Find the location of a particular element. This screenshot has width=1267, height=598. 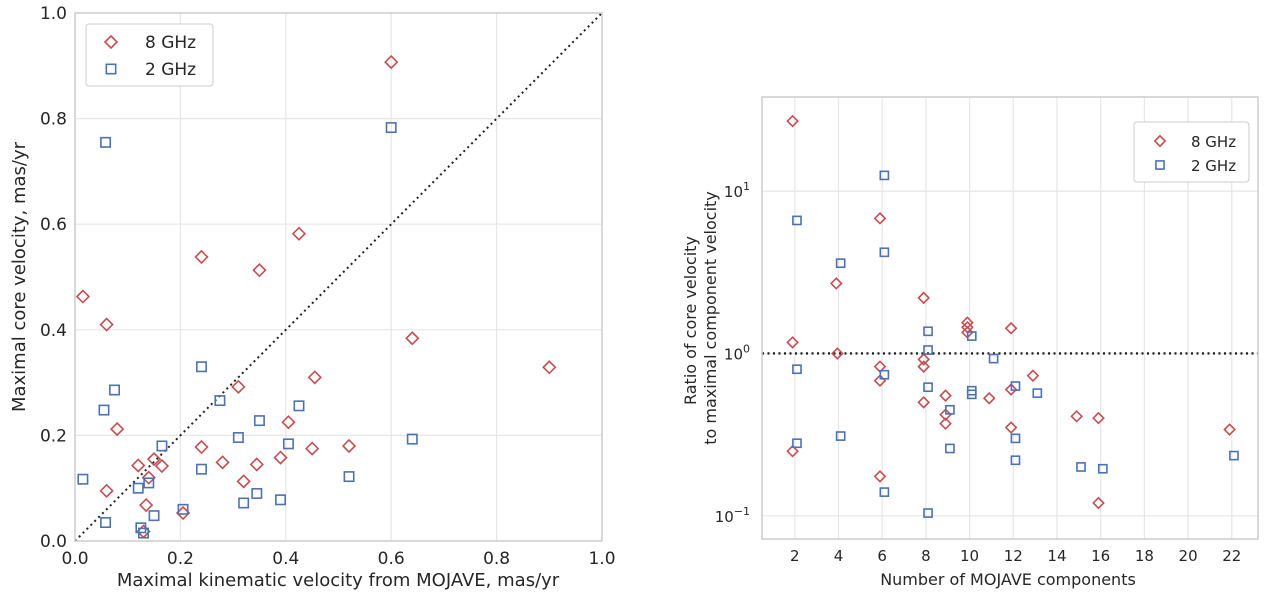

right-legend-frame is located at coordinates (1191, 152).